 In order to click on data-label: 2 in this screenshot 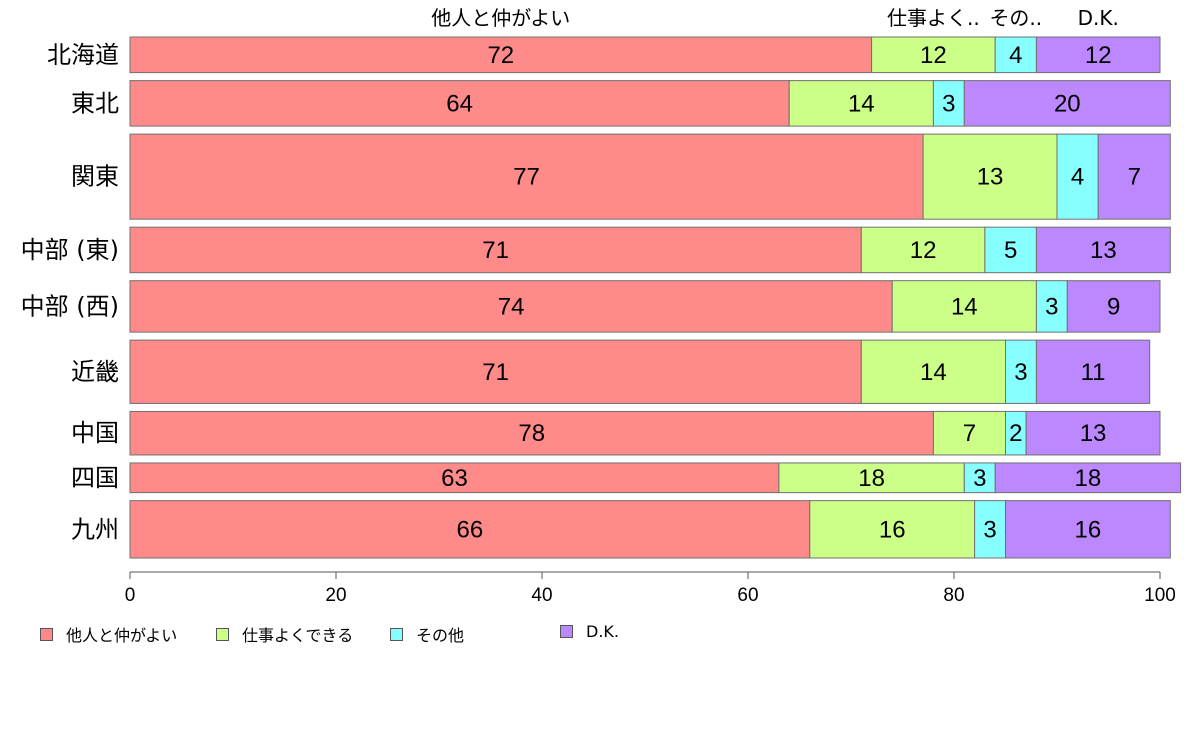, I will do `click(1015, 433)`.